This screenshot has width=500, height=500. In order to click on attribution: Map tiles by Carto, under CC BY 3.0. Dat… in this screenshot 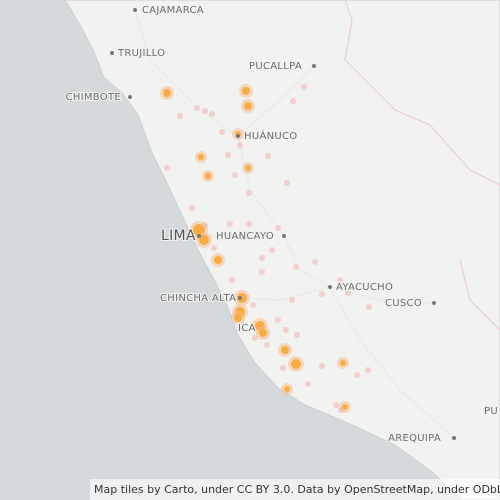, I will do `click(297, 489)`.